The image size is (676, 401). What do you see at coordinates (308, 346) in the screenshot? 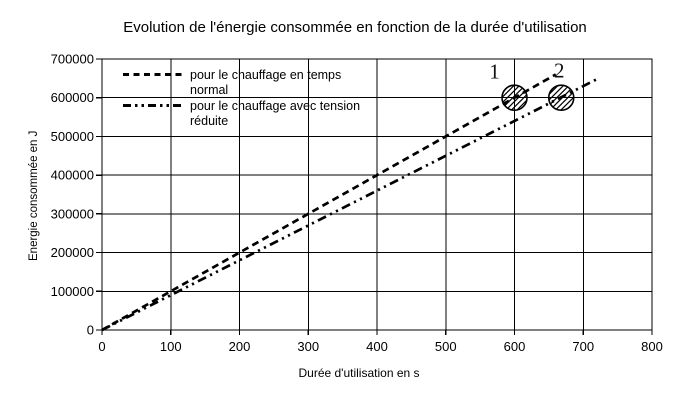
I see `x-axis-tick-label: 300` at bounding box center [308, 346].